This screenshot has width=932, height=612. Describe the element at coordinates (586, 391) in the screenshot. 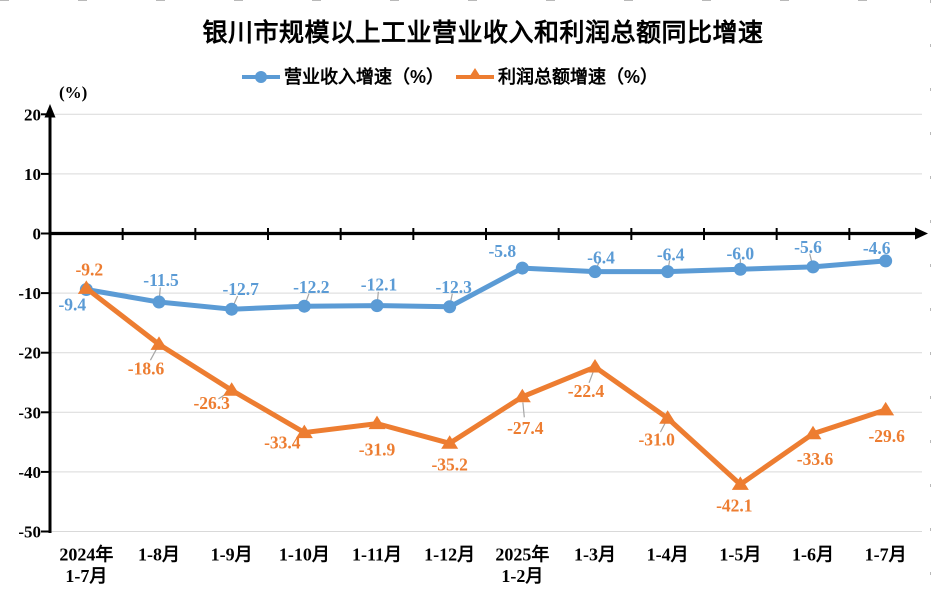

I see `data-point-label: -22.4` at that location.